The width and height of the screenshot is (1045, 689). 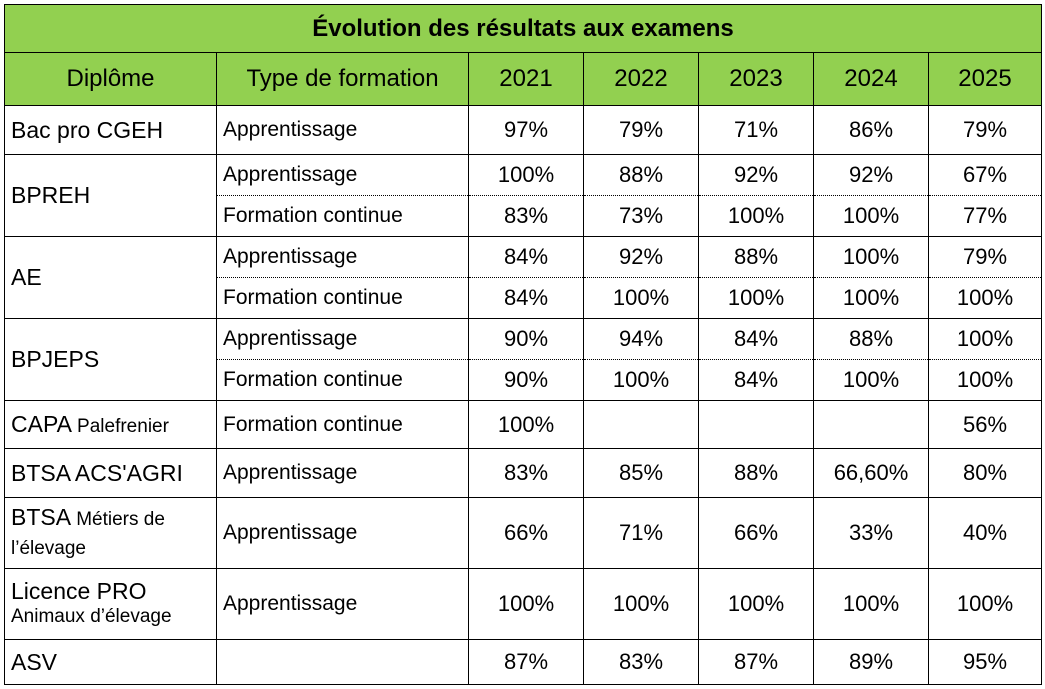 What do you see at coordinates (110, 195) in the screenshot?
I see `diploma-cell: BPREH` at bounding box center [110, 195].